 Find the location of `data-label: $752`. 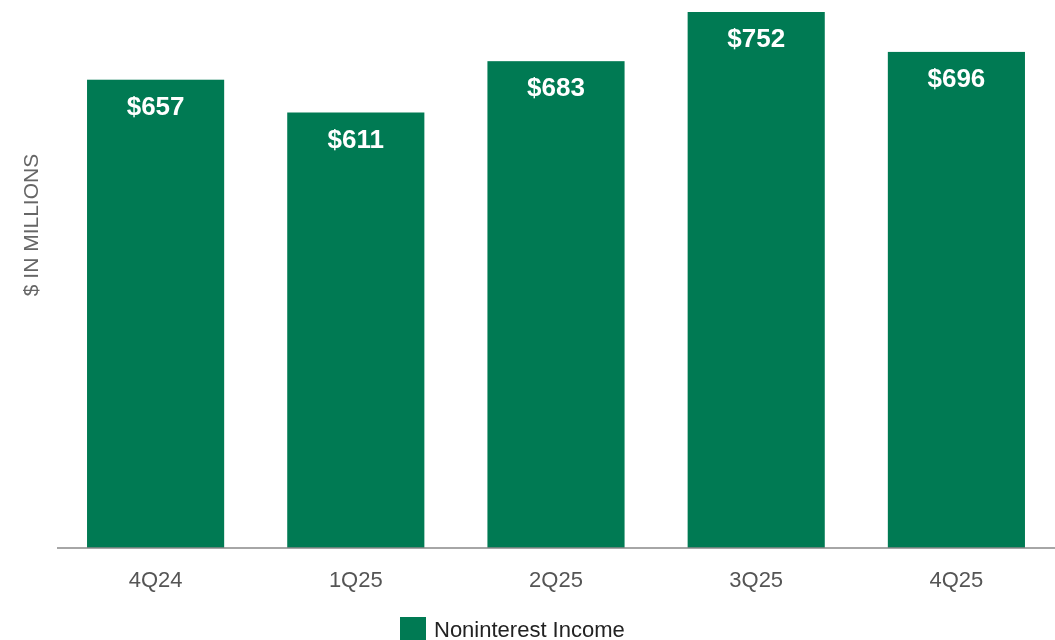

data-label: $752 is located at coordinates (756, 38).